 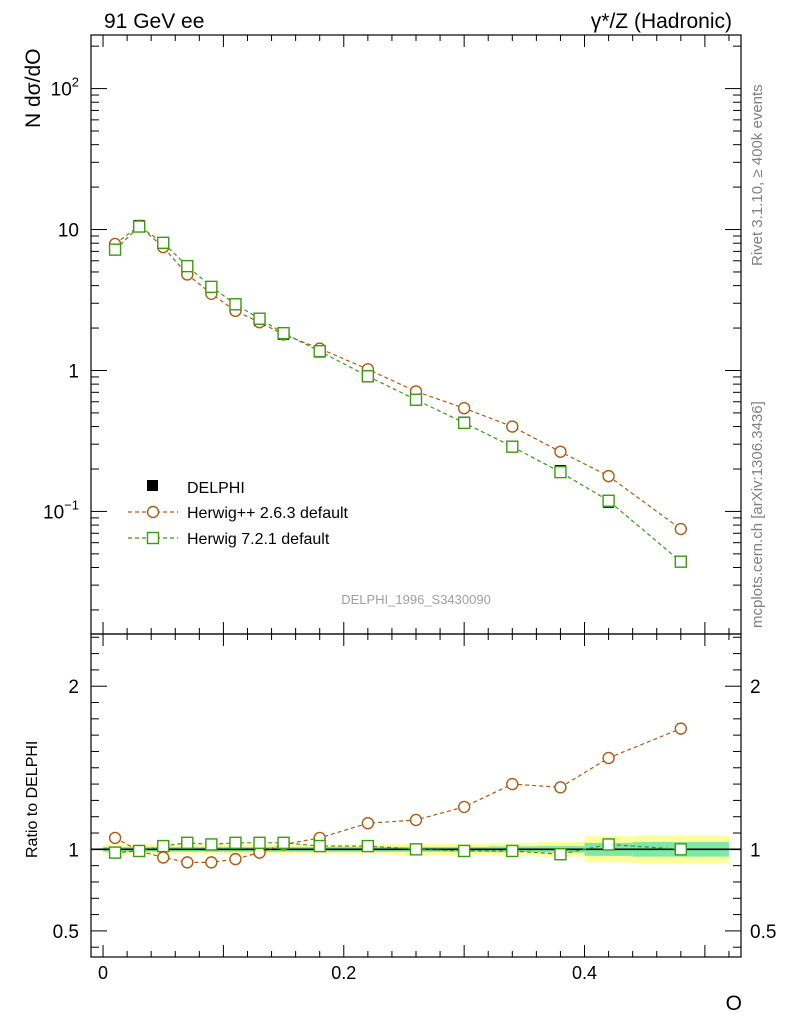 What do you see at coordinates (216, 488) in the screenshot?
I see `legend-label-delphi: DELPHI` at bounding box center [216, 488].